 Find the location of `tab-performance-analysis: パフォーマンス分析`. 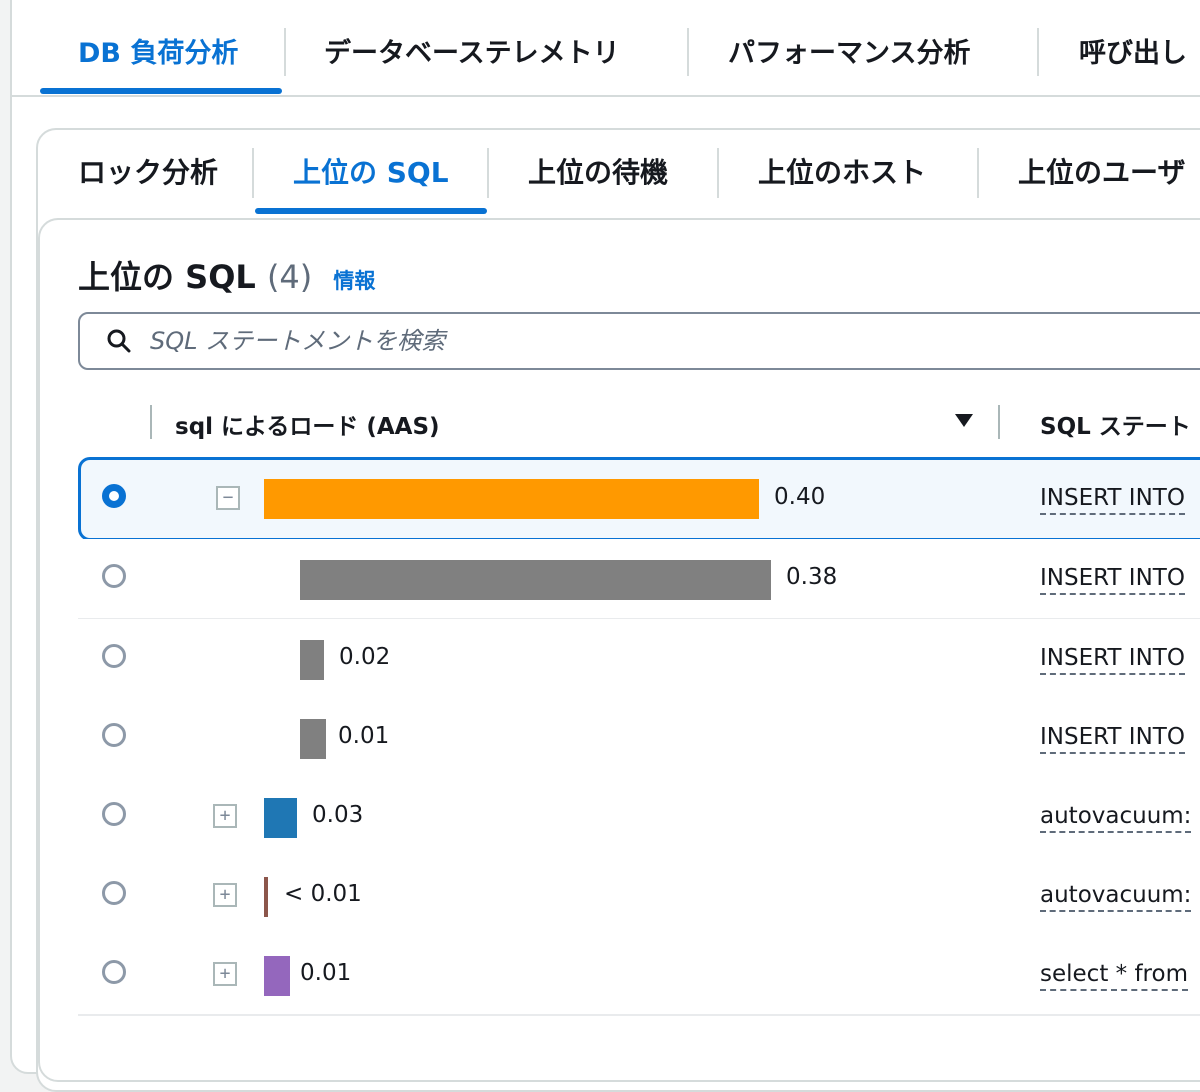

tab-performance-analysis: パフォーマンス分析 is located at coordinates (849, 53).